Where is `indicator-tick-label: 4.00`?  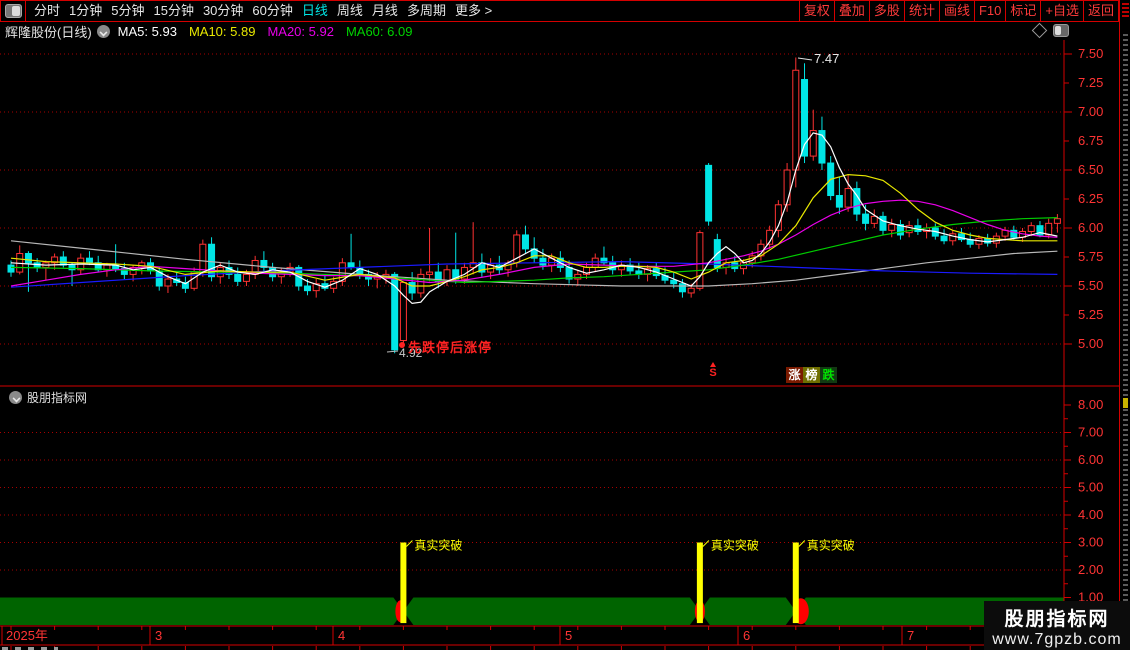 indicator-tick-label: 4.00 is located at coordinates (1090, 514).